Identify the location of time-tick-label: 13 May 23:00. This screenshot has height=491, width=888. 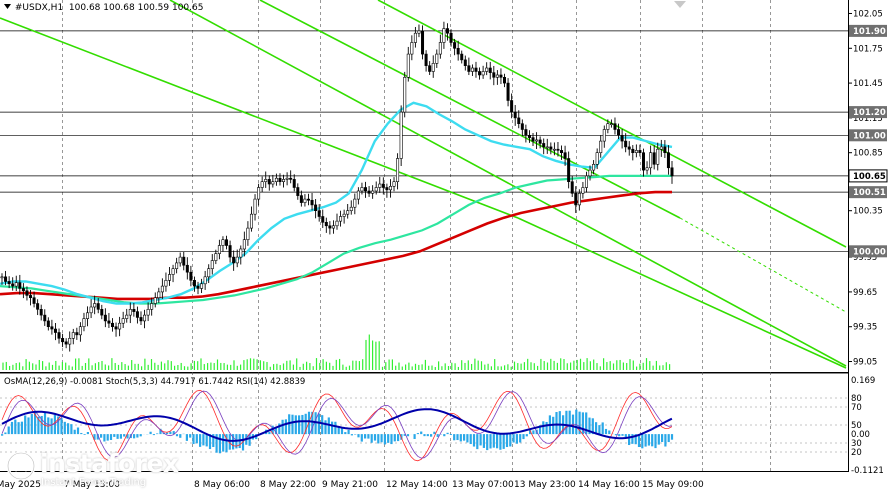
(545, 485).